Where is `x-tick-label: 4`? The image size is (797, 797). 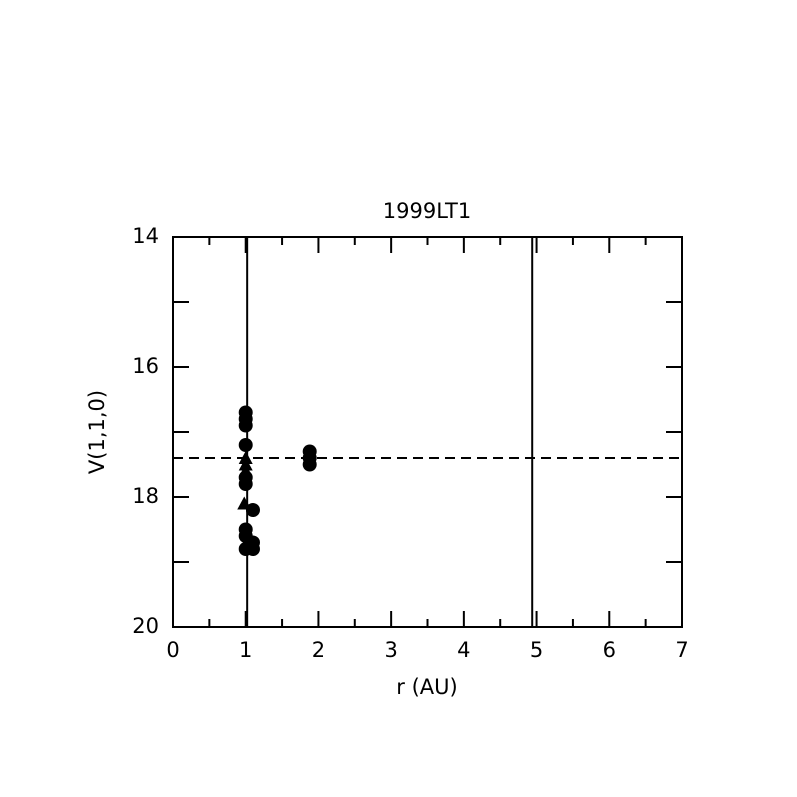
x-tick-label: 4 is located at coordinates (463, 650).